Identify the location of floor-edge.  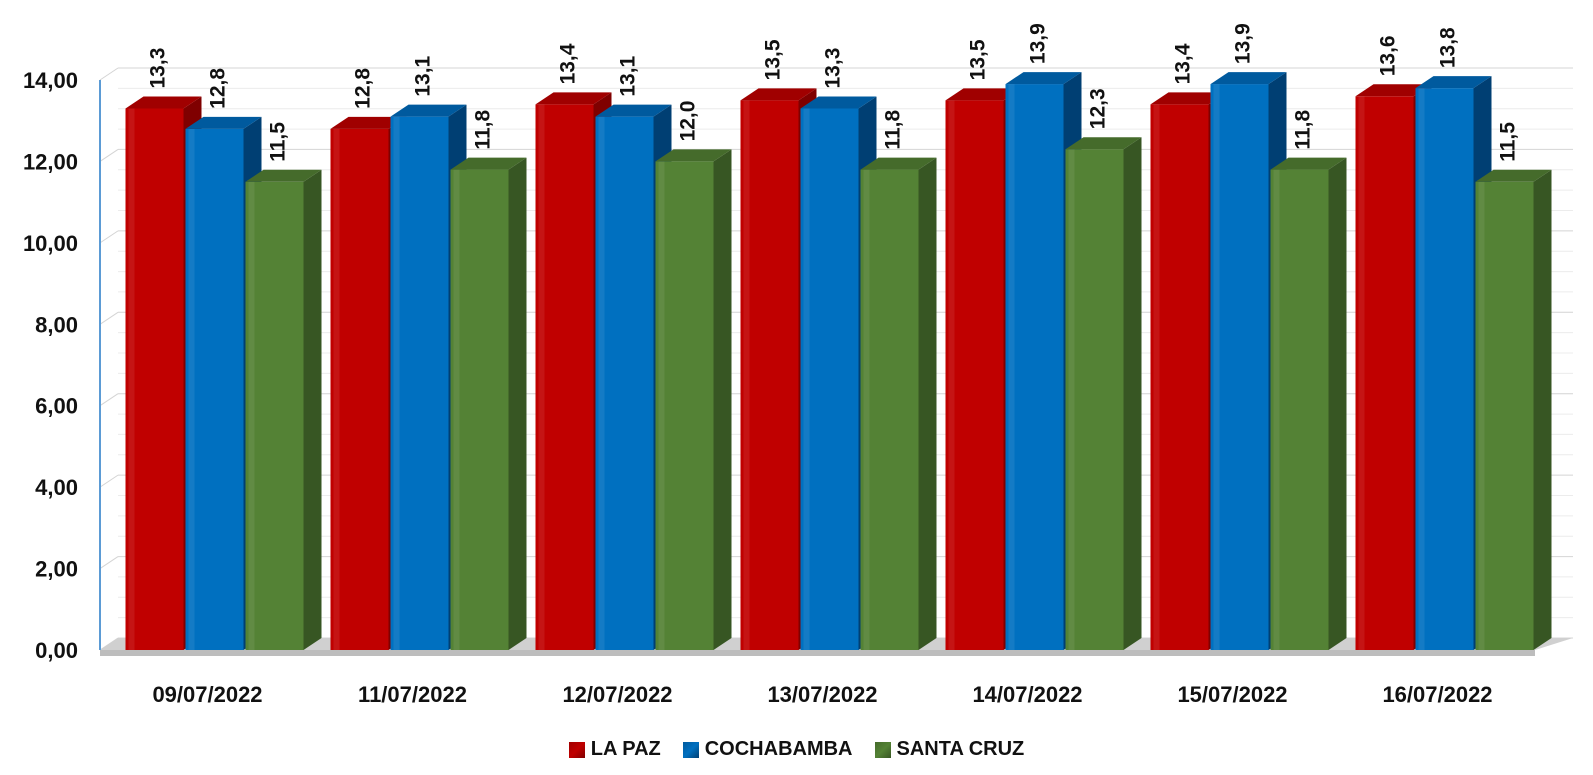
(817, 653).